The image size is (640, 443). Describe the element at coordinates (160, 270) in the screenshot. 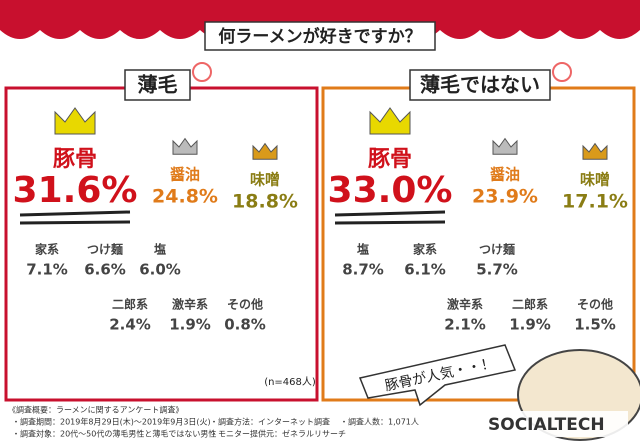

I see `item-value: 6.0%` at that location.